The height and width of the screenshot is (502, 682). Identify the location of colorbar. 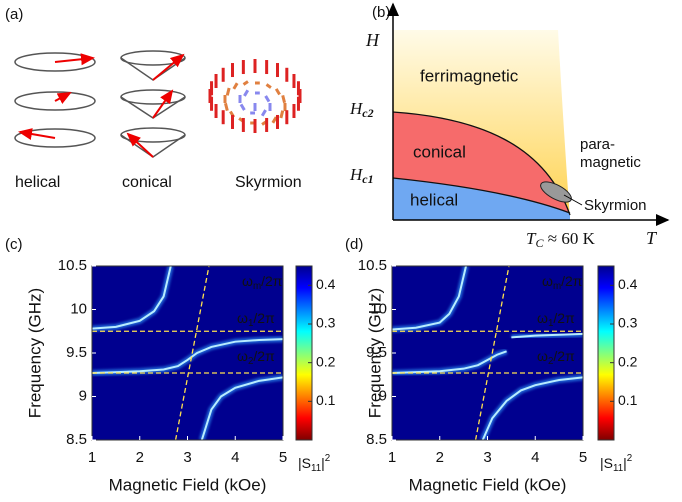
(606, 353).